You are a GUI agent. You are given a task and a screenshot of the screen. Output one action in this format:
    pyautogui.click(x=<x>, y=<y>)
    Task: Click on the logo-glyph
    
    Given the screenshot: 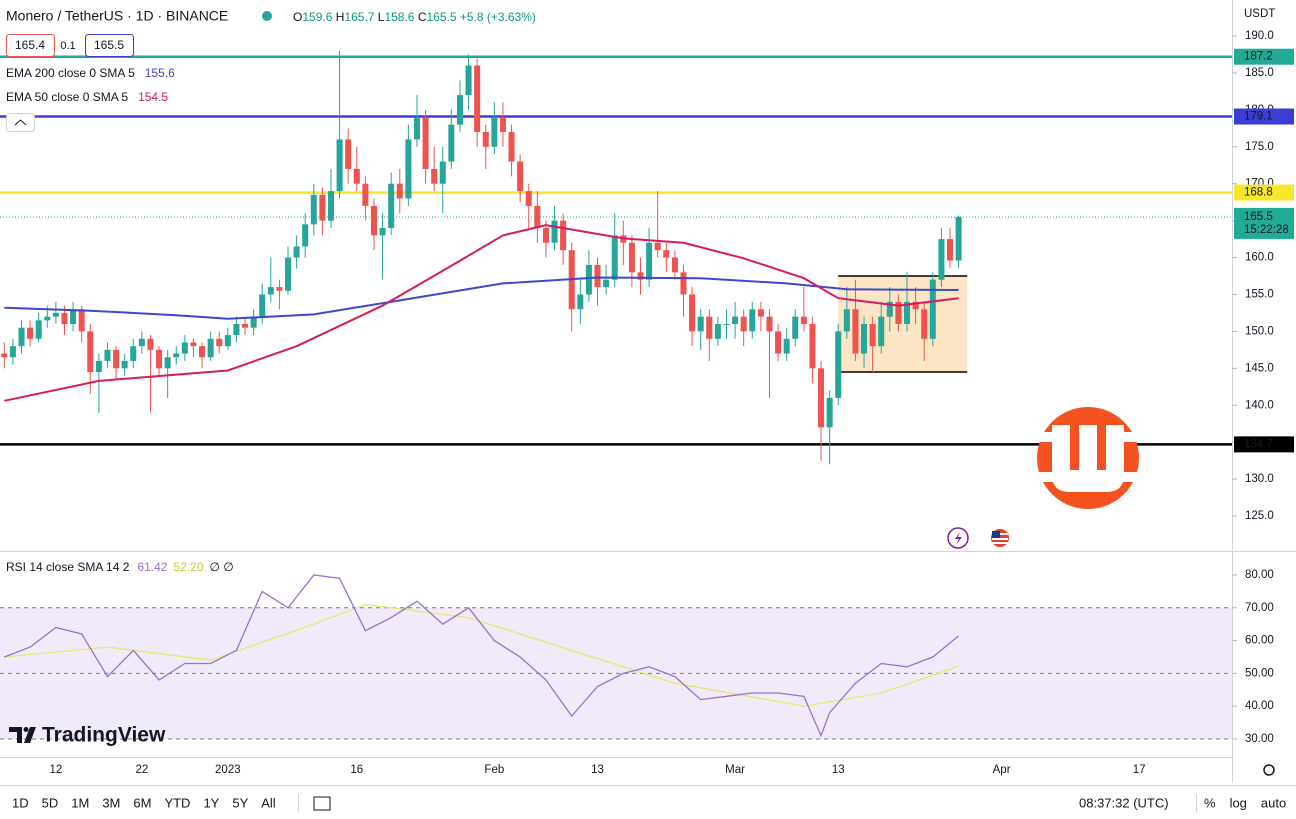 What is the action you would take?
    pyautogui.click(x=1088, y=458)
    